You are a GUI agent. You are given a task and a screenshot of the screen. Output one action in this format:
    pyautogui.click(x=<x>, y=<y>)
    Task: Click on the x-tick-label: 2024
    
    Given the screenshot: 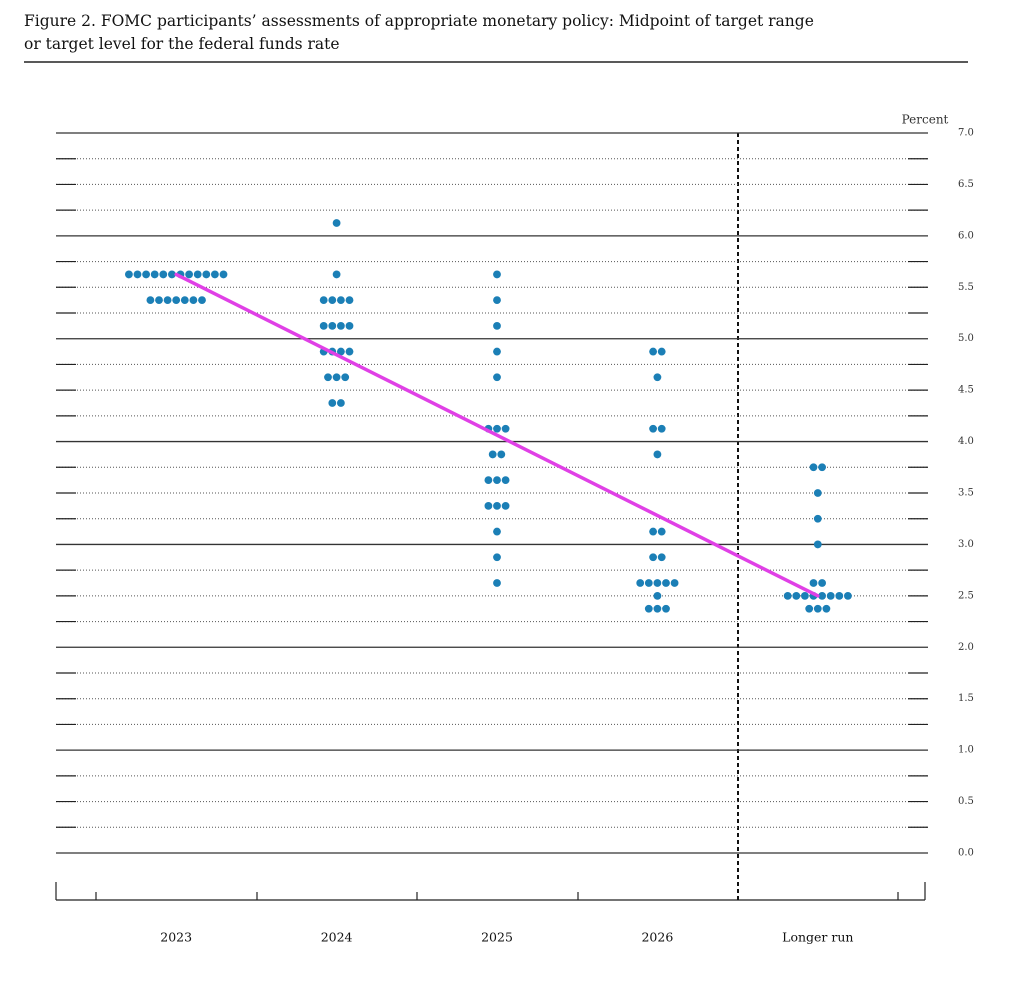 What is the action you would take?
    pyautogui.click(x=337, y=937)
    